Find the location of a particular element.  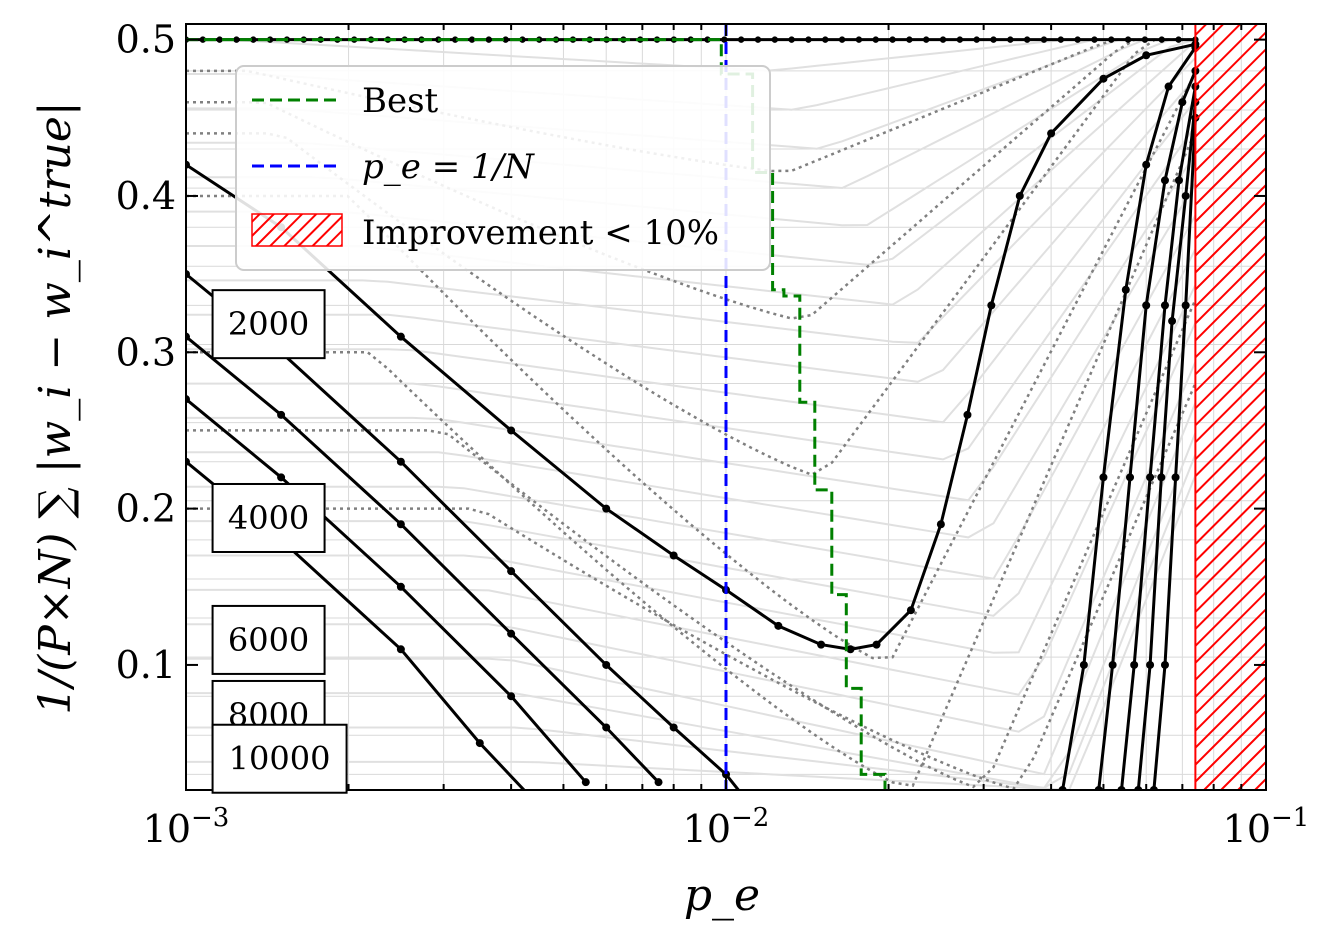

n-box-label-6000: 6000 is located at coordinates (268, 640).